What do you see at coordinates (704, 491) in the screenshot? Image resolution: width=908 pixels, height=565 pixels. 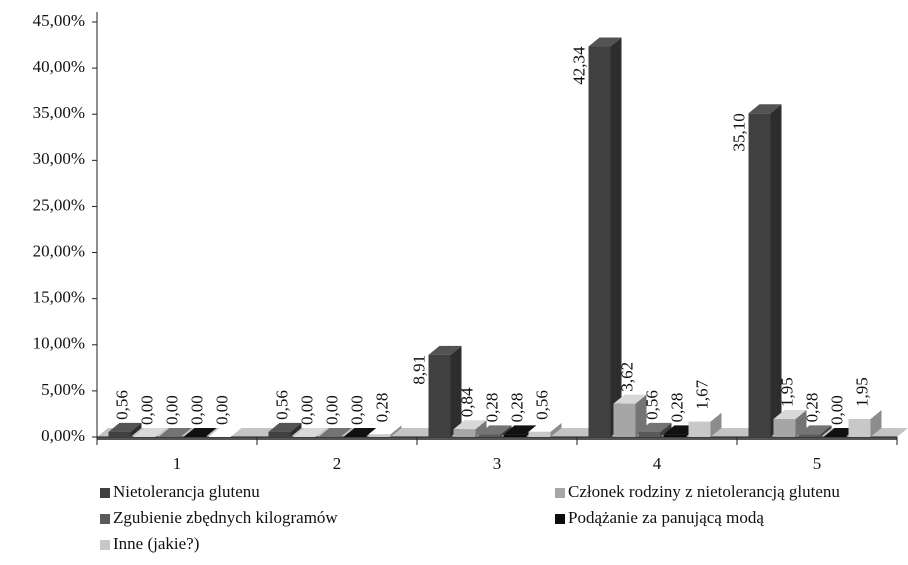 I see `legend-label: Członek rodziny z nietolerancją glutenu` at bounding box center [704, 491].